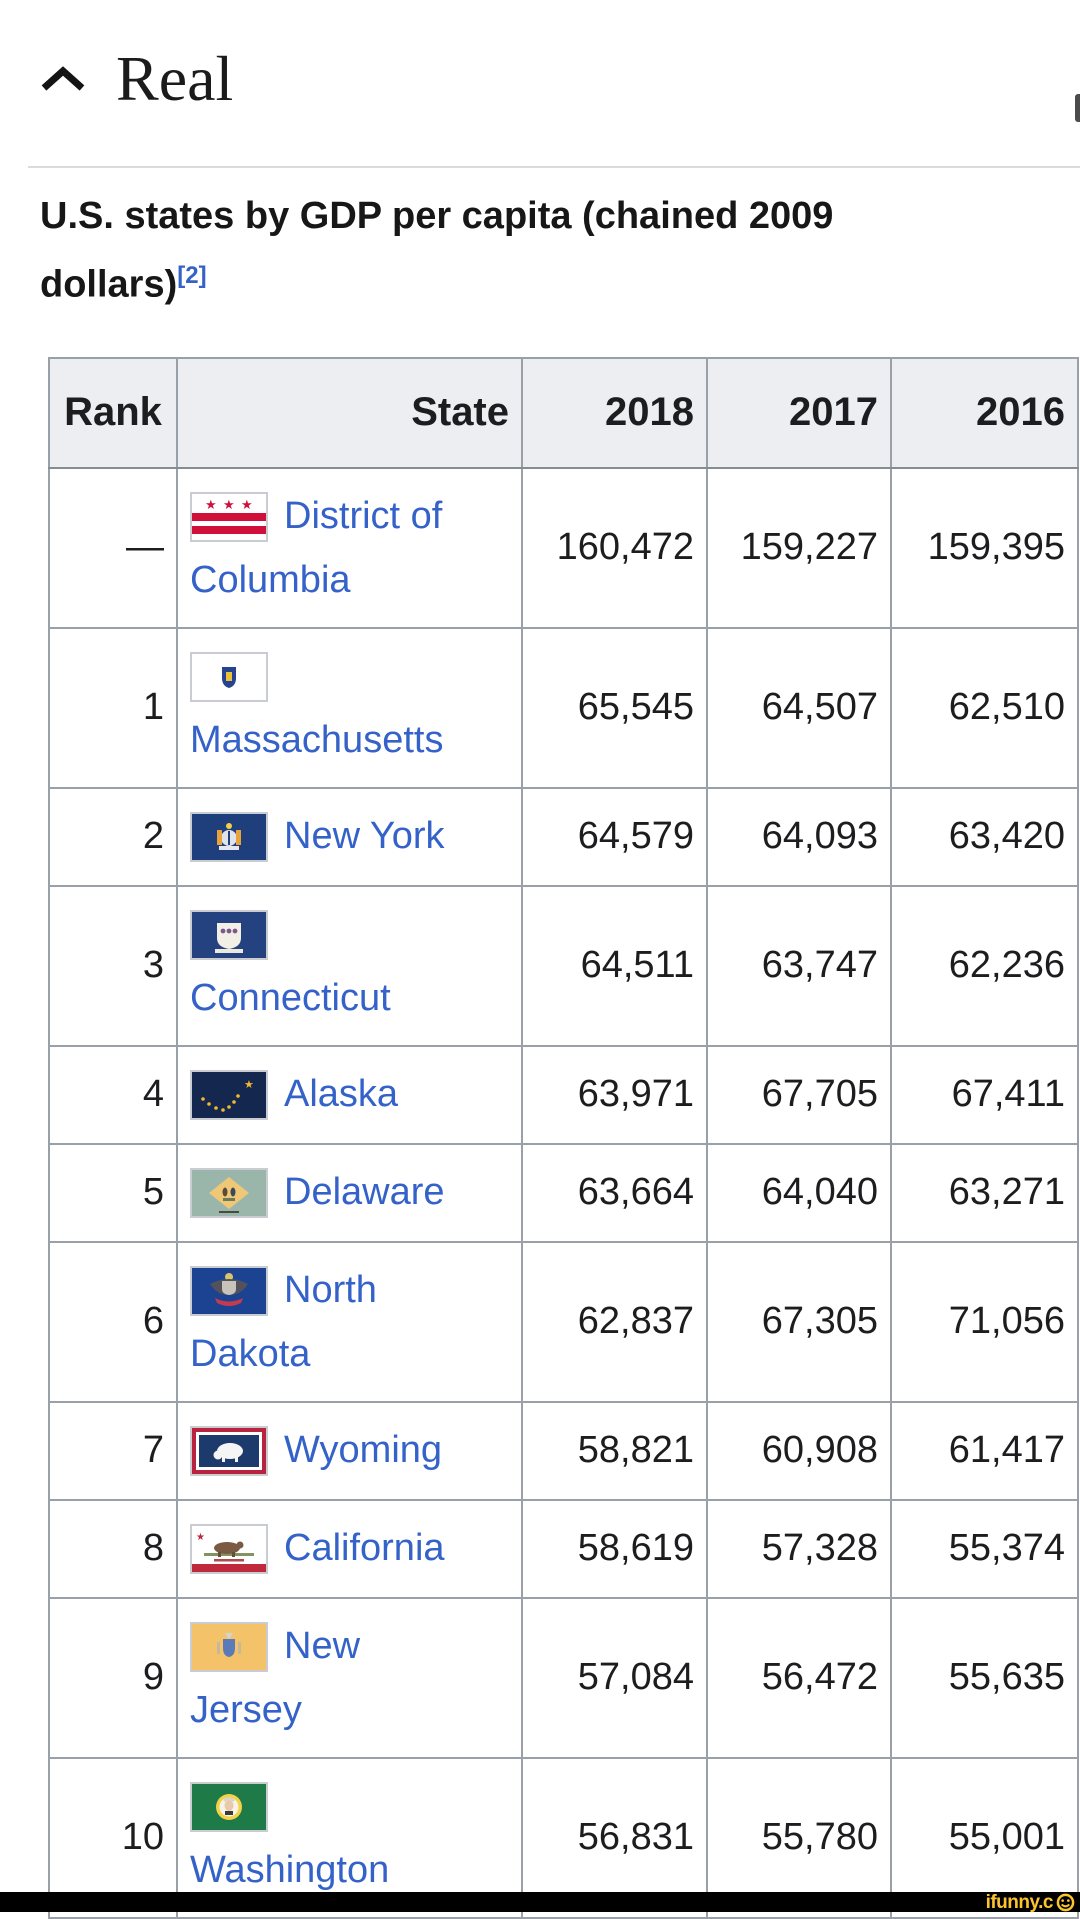  I want to click on state-cell: Connecticut, so click(349, 965).